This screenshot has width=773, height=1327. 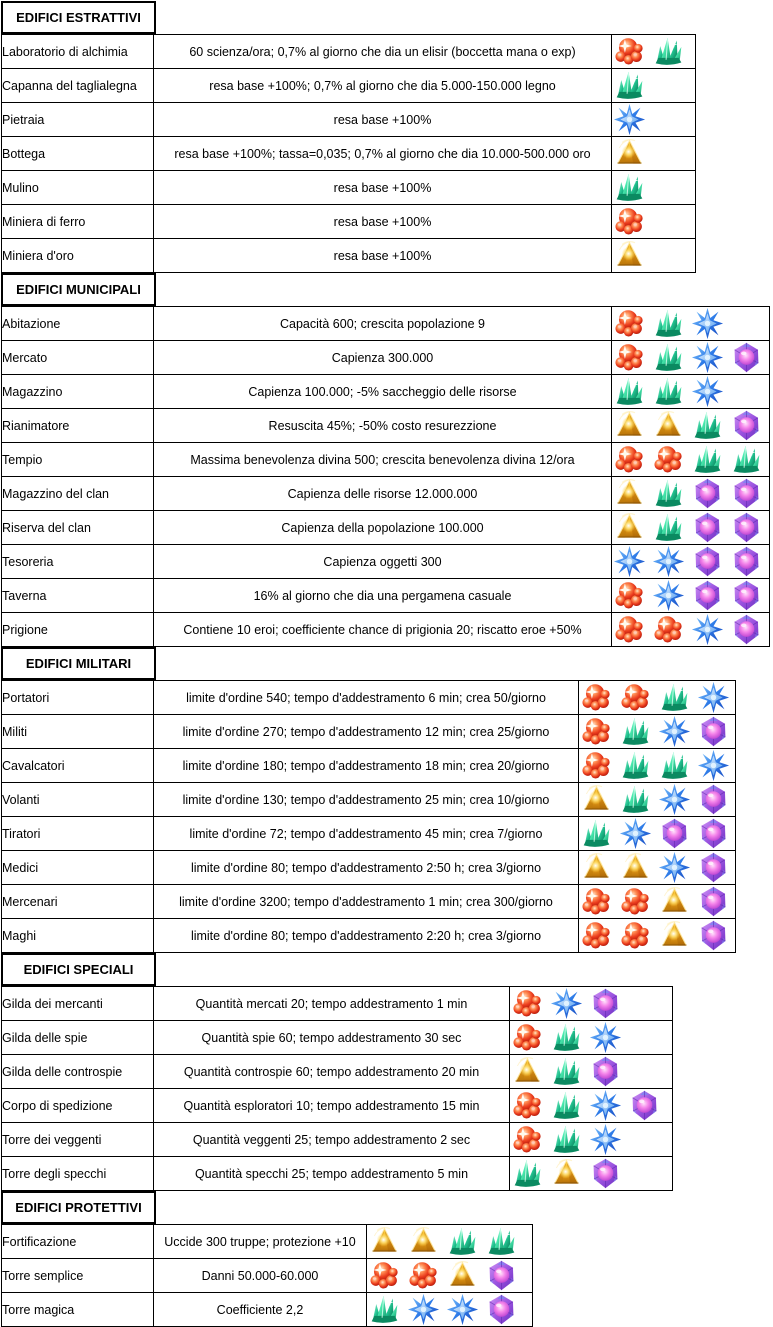 What do you see at coordinates (77, 1275) in the screenshot?
I see `building-name: Torre semplice` at bounding box center [77, 1275].